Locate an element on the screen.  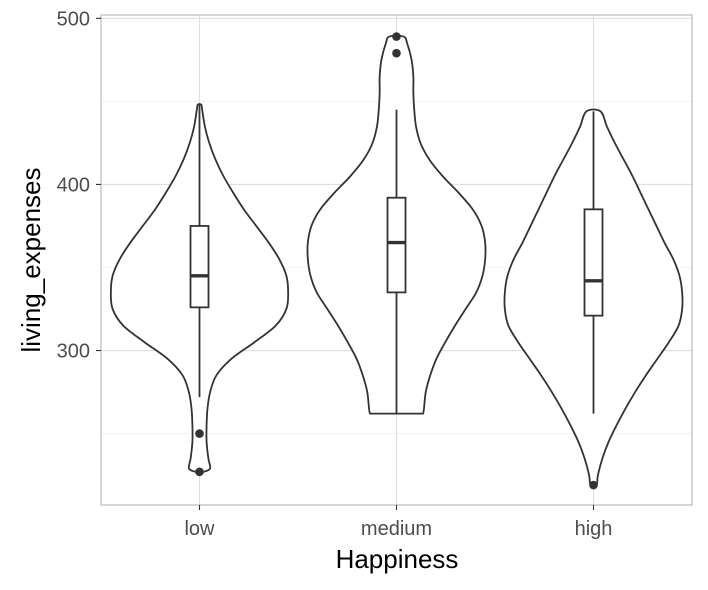
x-tick-label: low is located at coordinates (199, 529).